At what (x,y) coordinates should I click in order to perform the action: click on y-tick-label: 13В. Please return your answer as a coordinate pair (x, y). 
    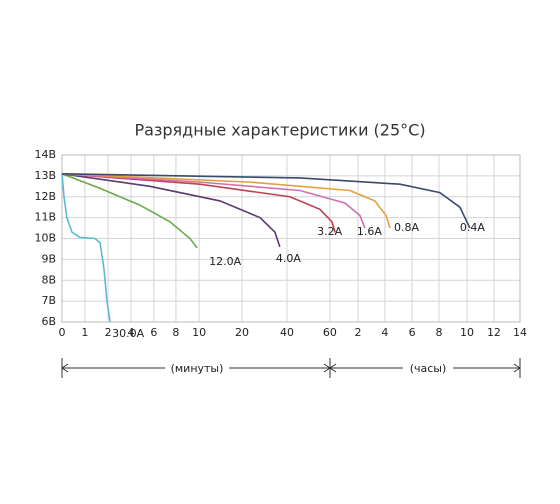
    Looking at the image, I should click on (45, 175).